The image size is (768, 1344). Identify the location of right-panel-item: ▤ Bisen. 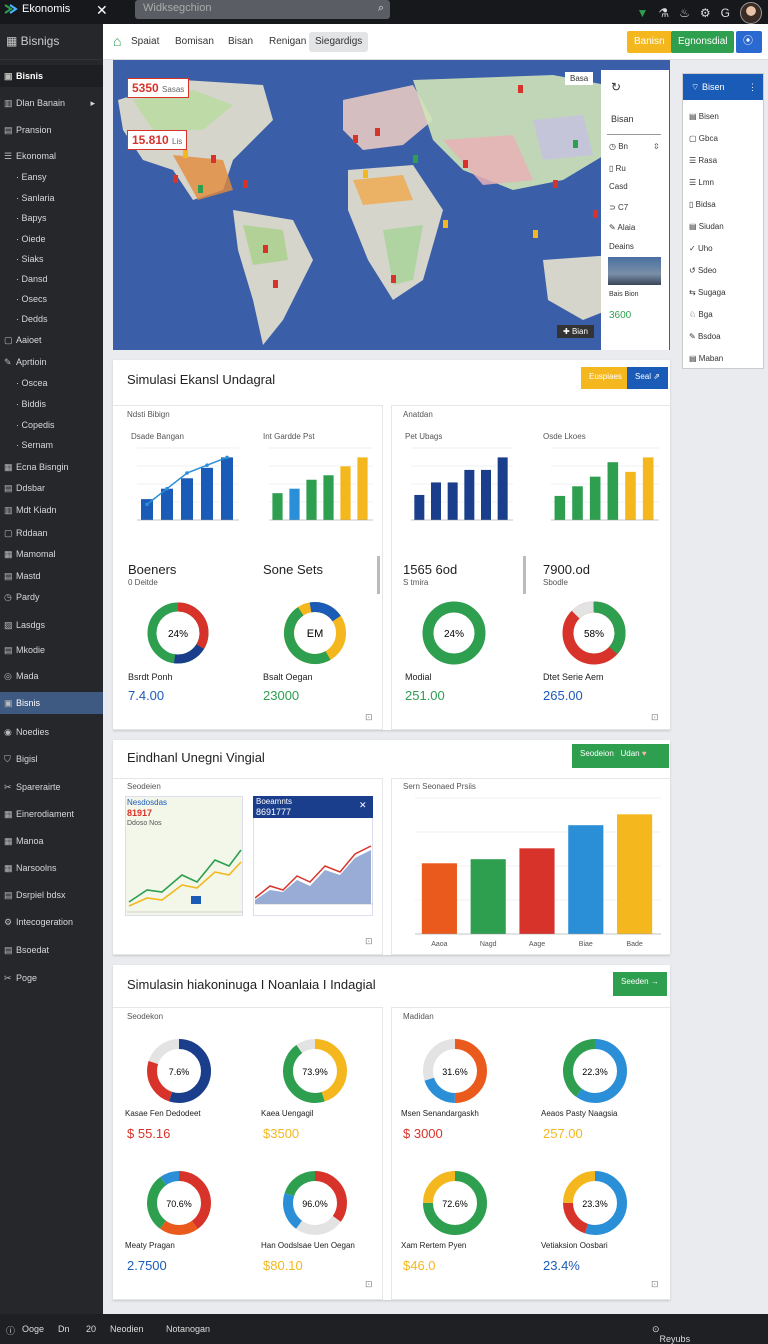
(723, 117).